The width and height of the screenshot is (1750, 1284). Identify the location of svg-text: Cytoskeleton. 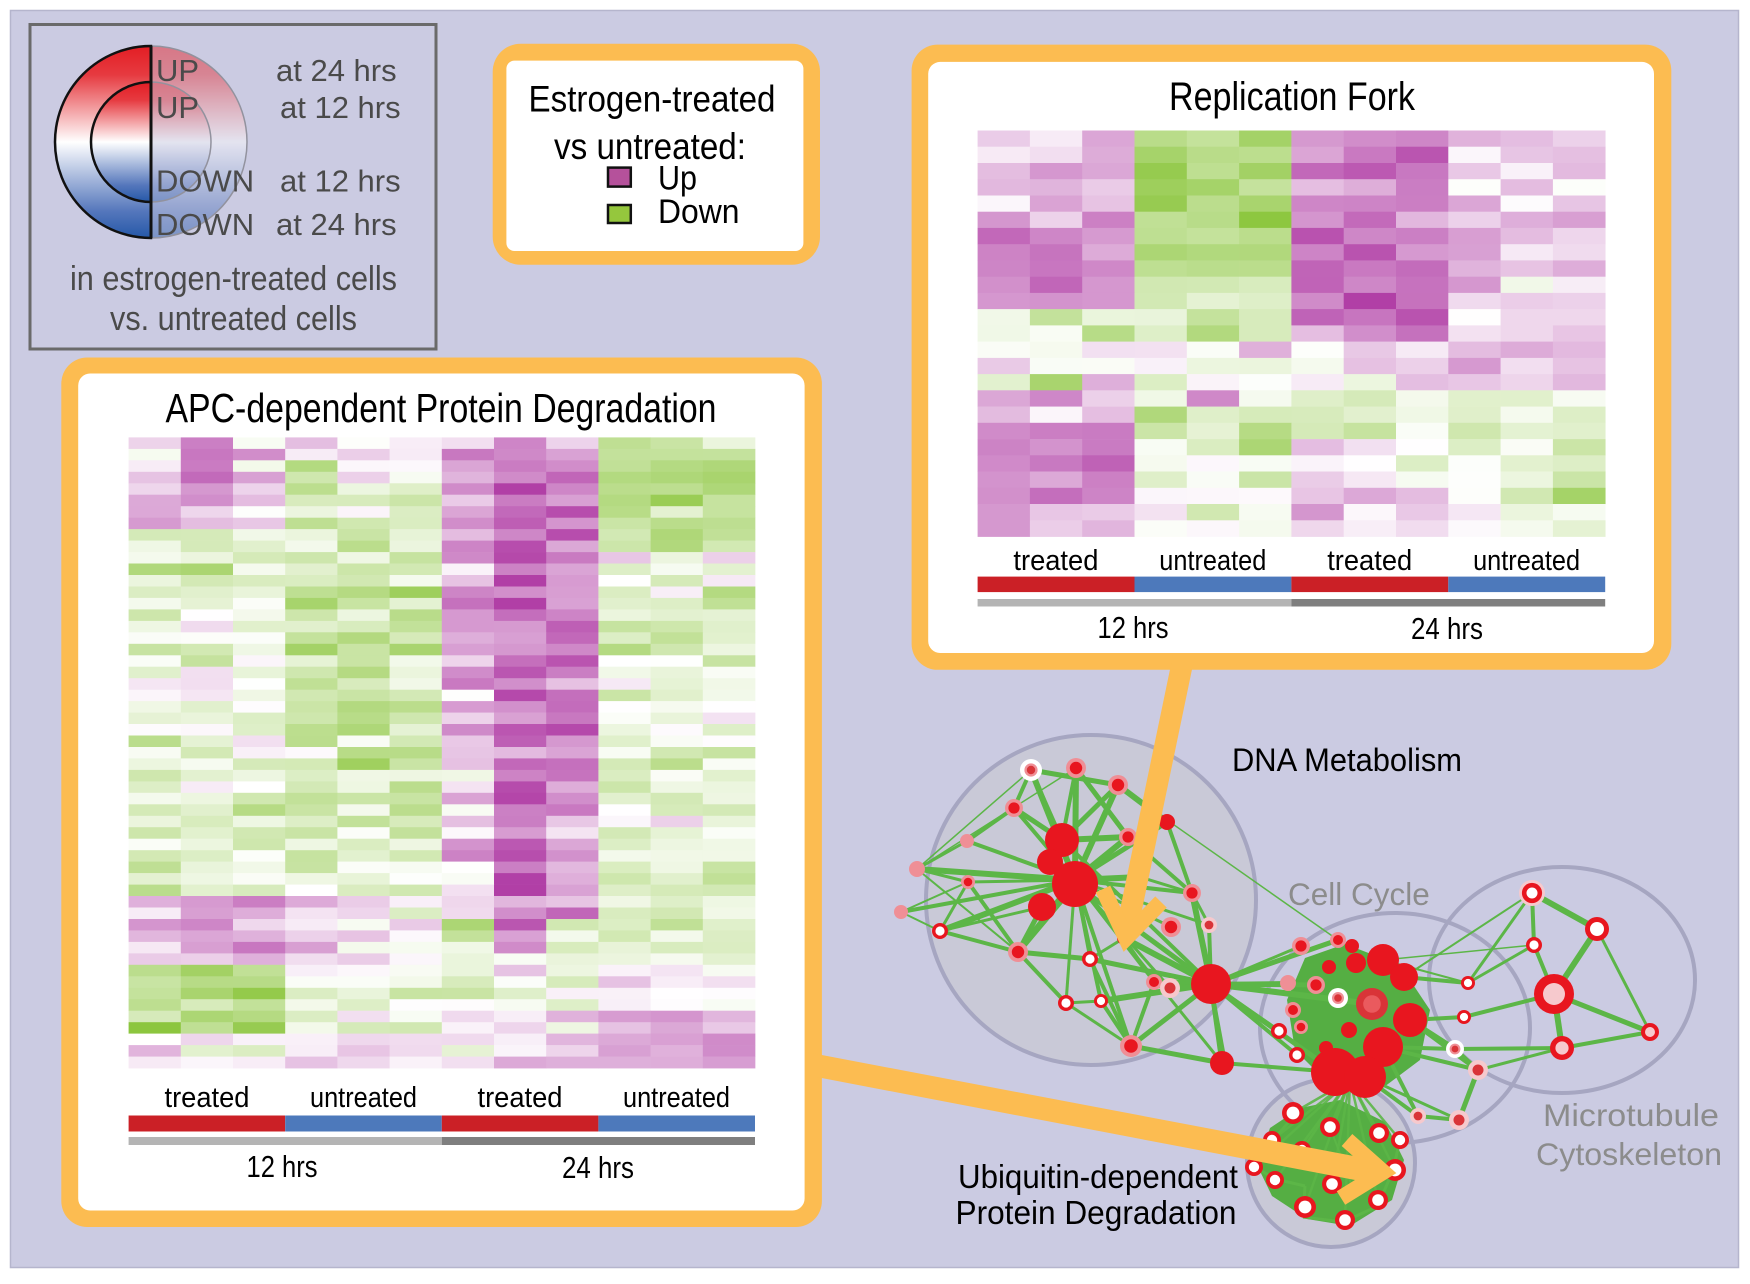
(1629, 1154).